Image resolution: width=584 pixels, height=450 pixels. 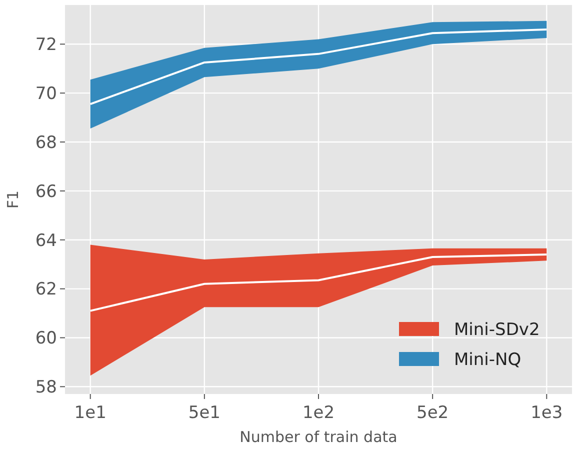 What do you see at coordinates (46, 388) in the screenshot?
I see `y-tick-label: 58` at bounding box center [46, 388].